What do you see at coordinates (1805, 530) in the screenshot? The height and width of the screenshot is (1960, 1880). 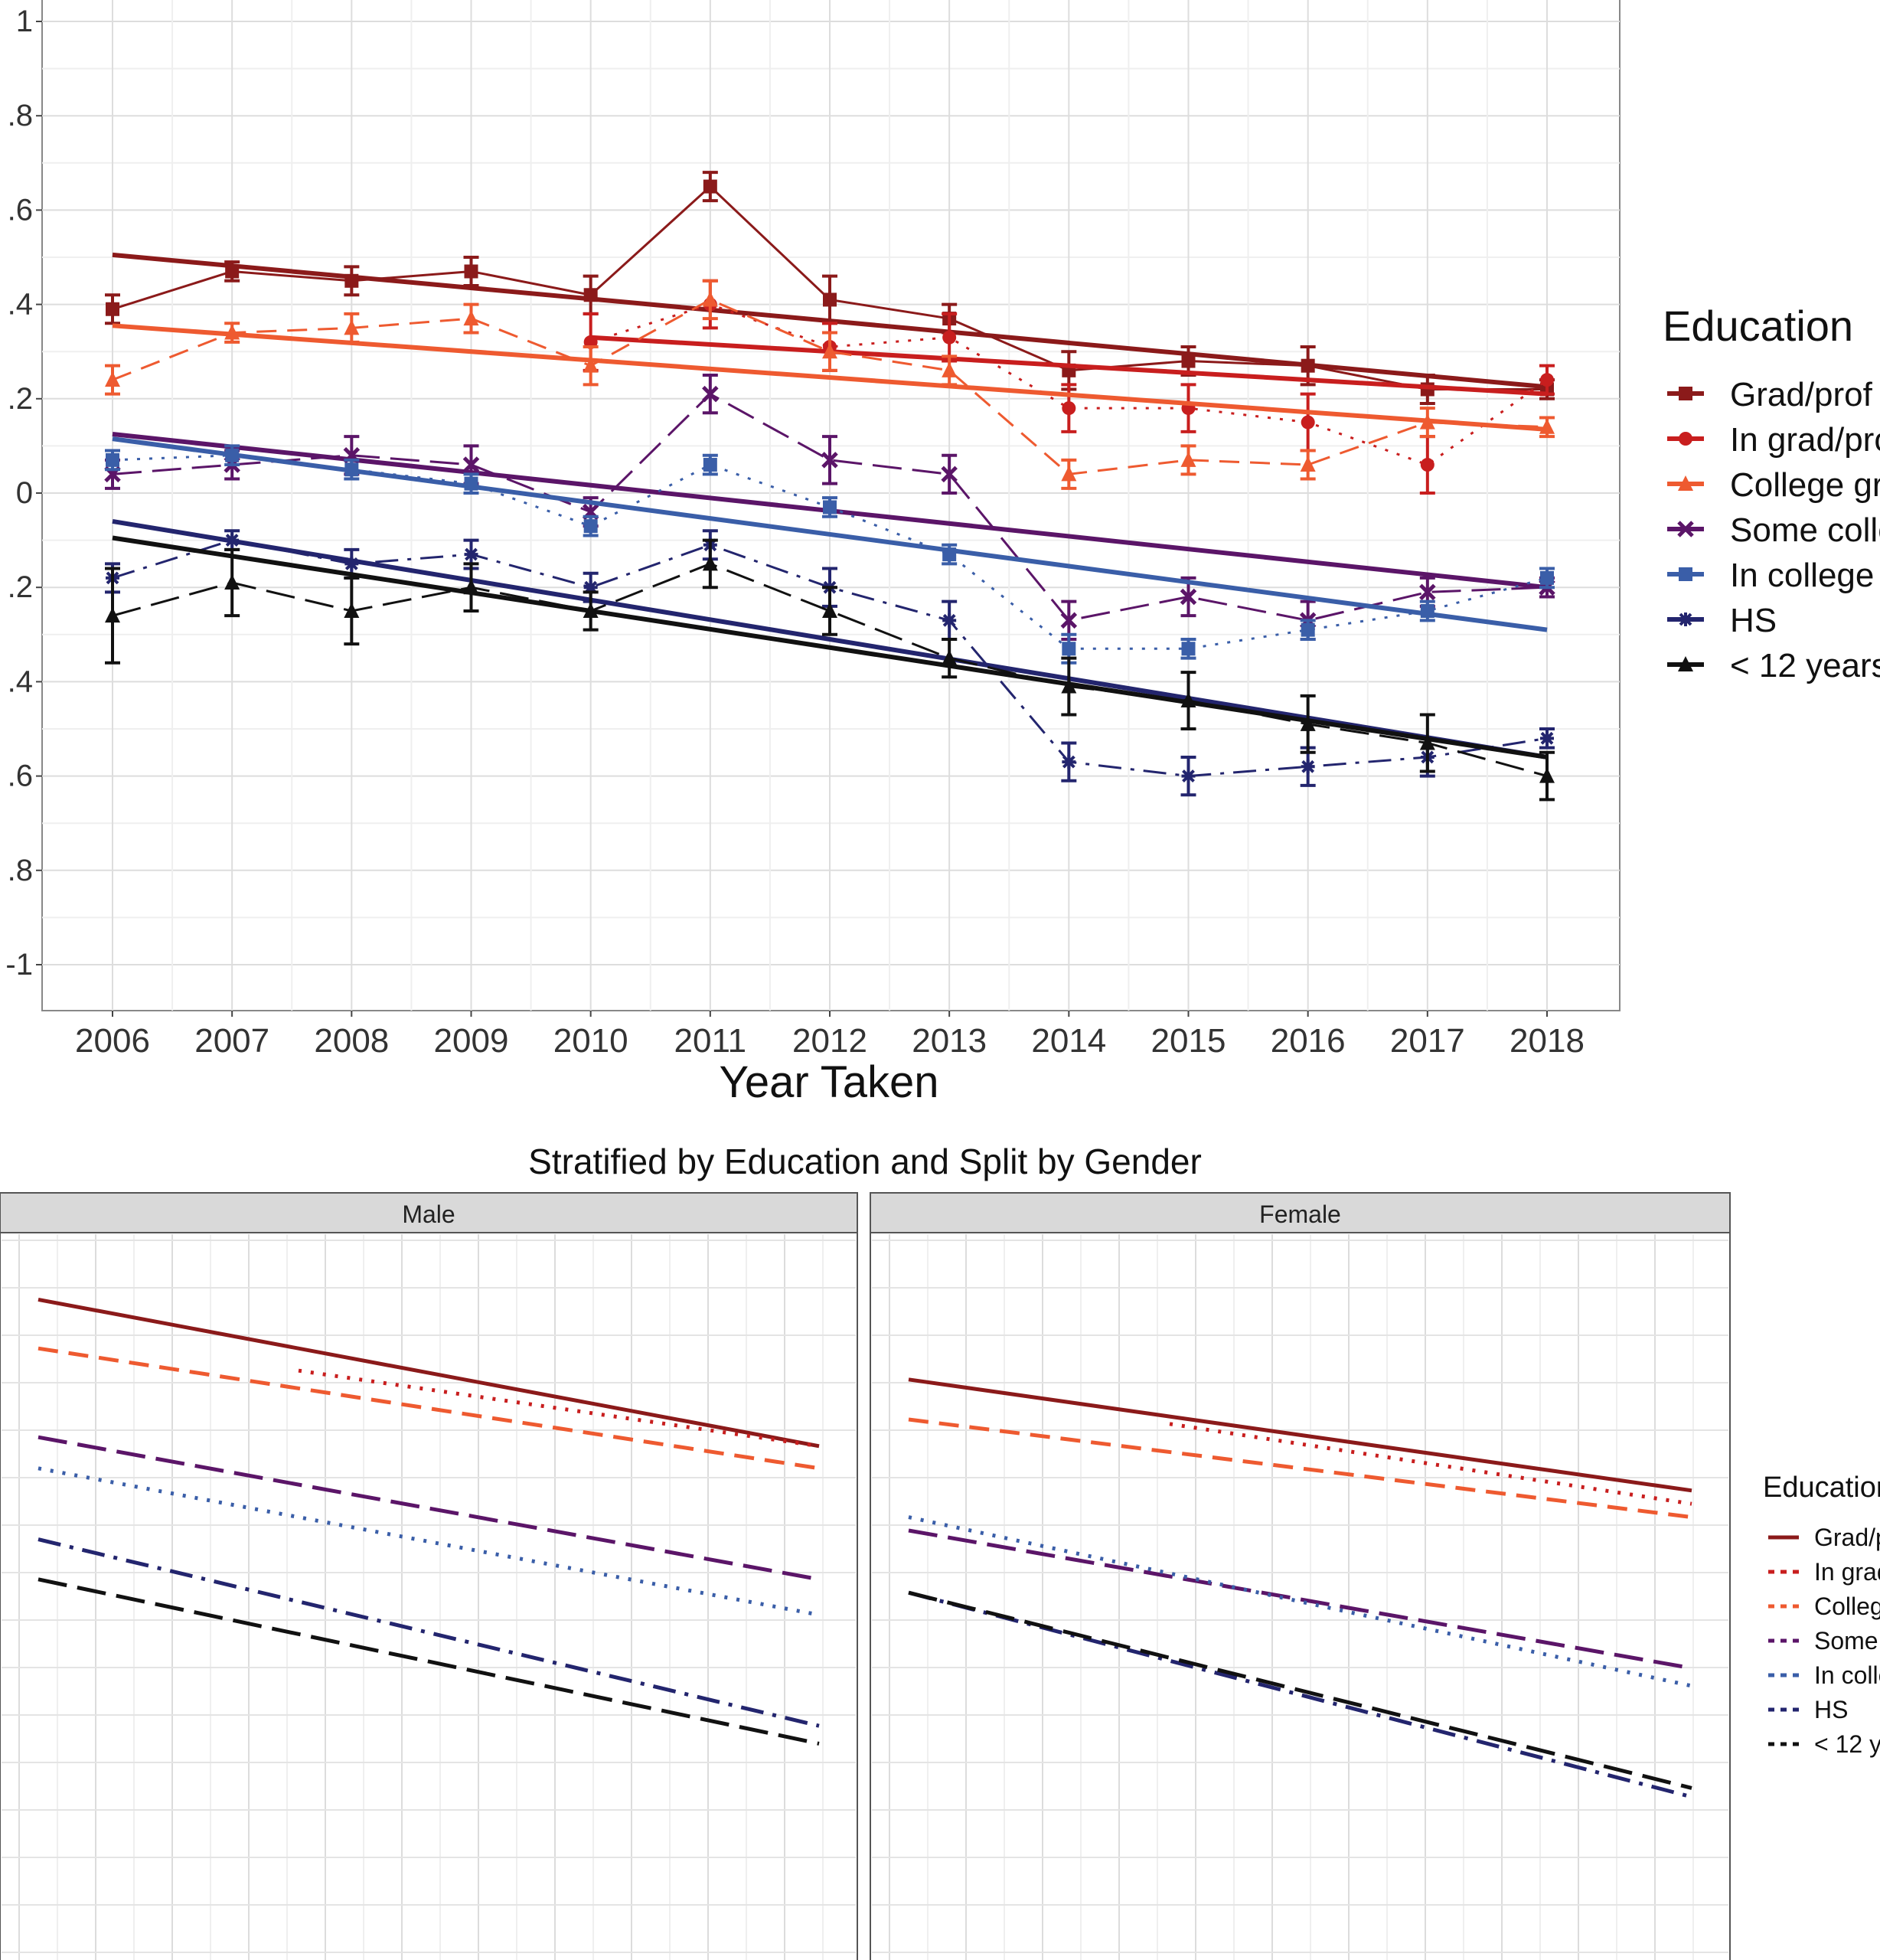 I see `legend-label: Some college` at bounding box center [1805, 530].